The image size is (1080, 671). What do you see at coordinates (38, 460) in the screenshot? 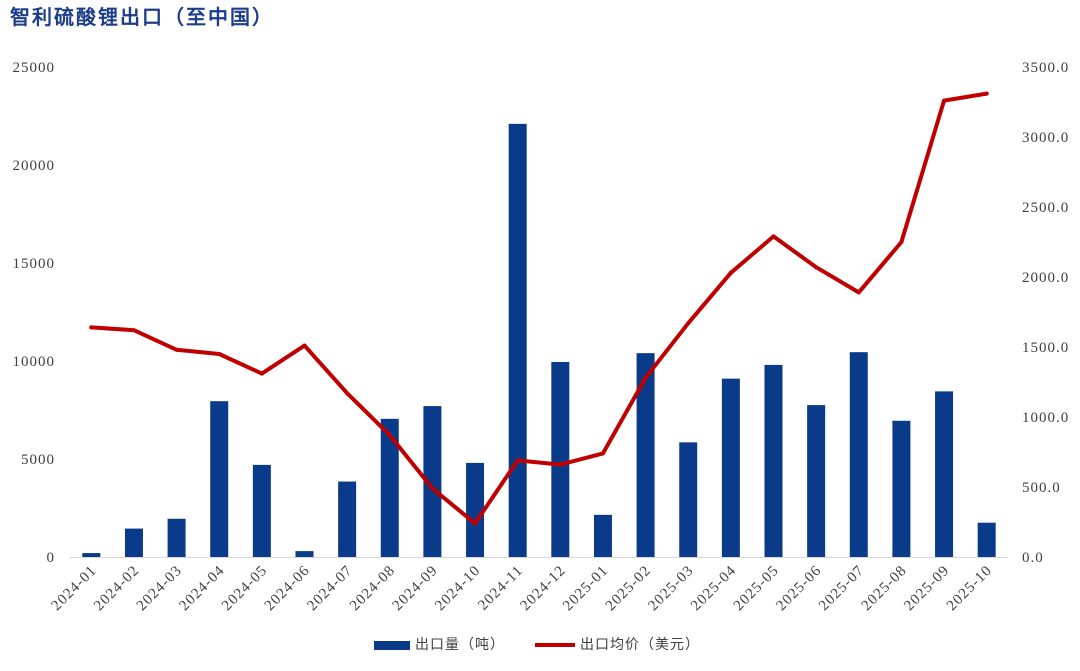
I see `y-left-tick-label: 5000` at bounding box center [38, 460].